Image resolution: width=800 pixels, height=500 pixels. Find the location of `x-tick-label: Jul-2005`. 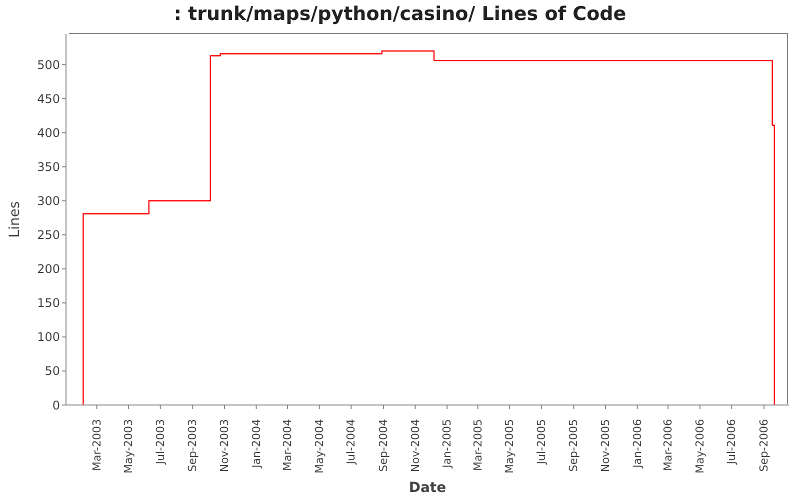

x-tick-label: Jul-2005 is located at coordinates (541, 442).